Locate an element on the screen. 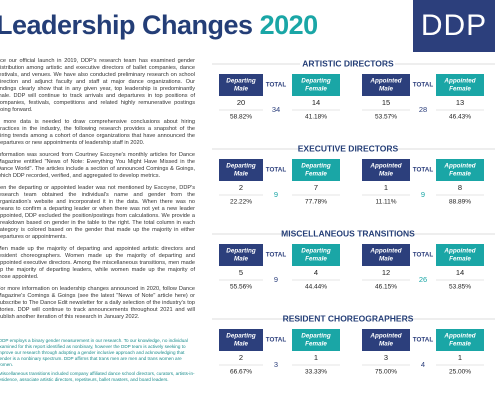  count: 5 is located at coordinates (241, 272).